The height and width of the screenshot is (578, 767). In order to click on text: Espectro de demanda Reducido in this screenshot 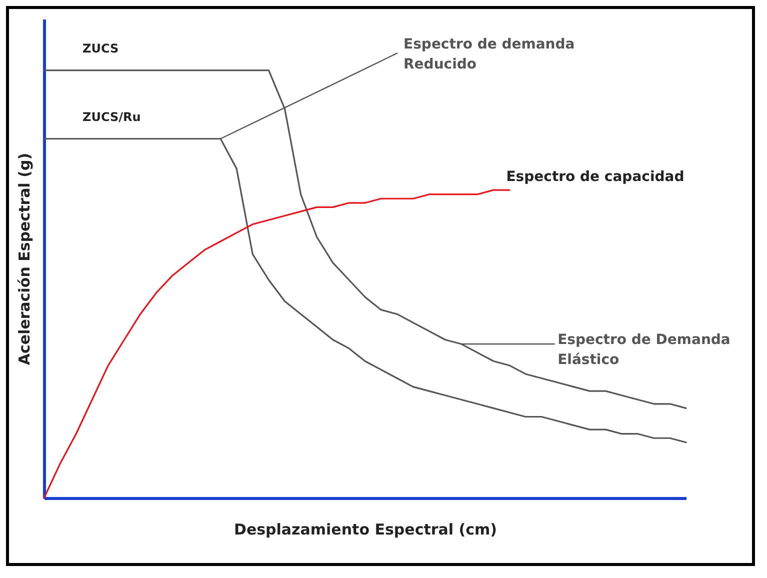, I will do `click(489, 54)`.